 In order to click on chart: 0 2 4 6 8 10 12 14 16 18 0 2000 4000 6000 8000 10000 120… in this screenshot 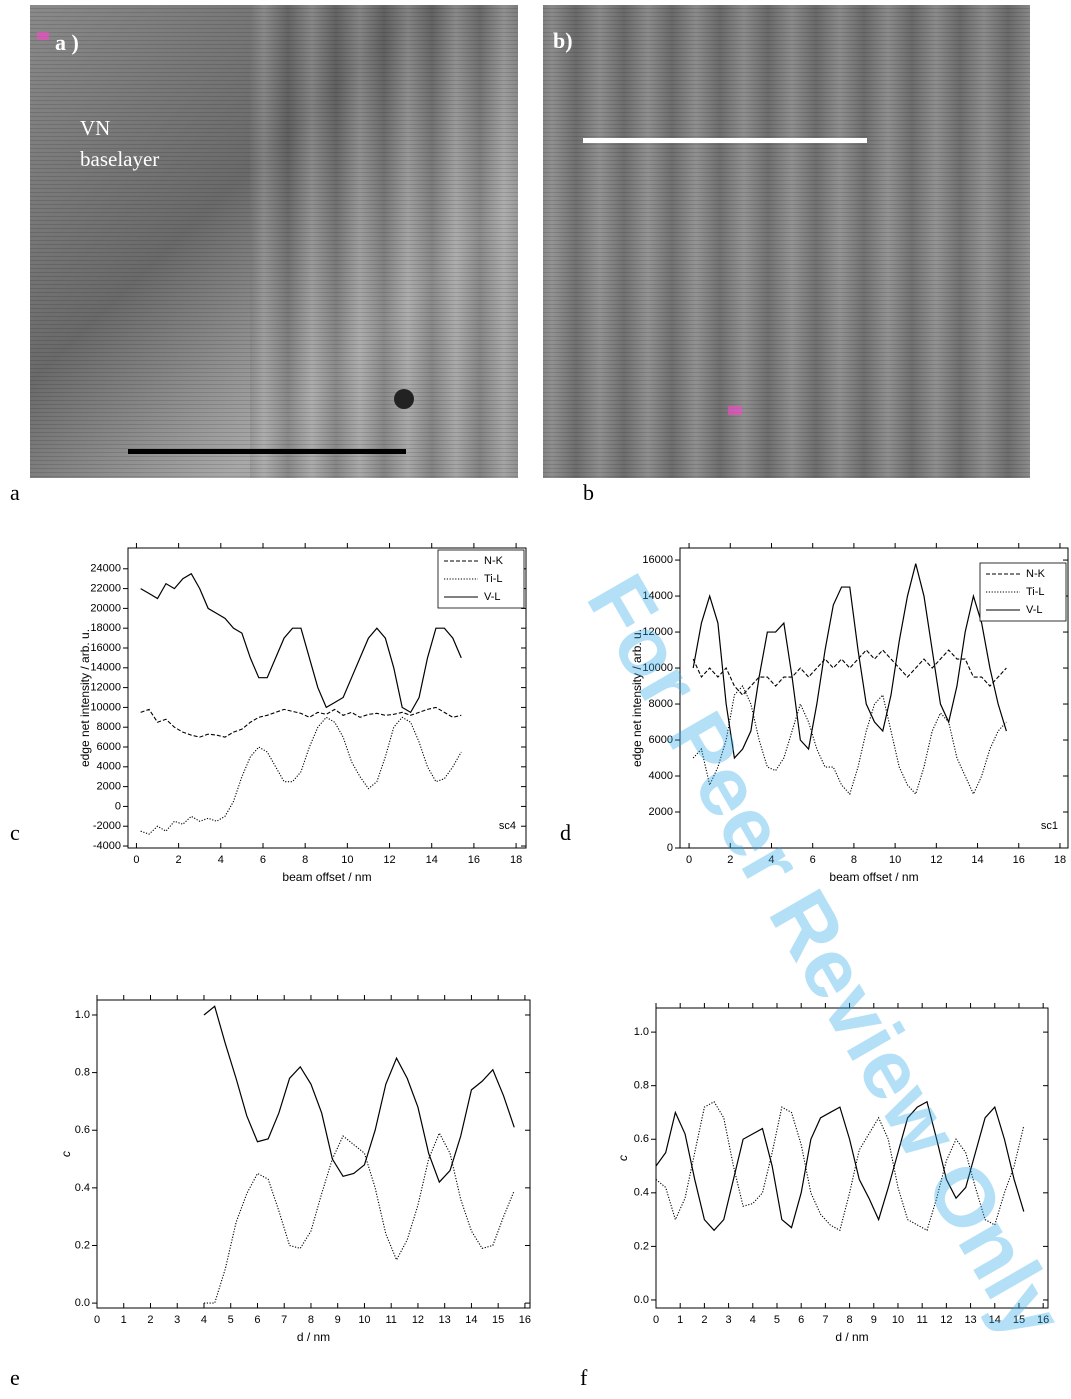, I will do `click(849, 713)`.